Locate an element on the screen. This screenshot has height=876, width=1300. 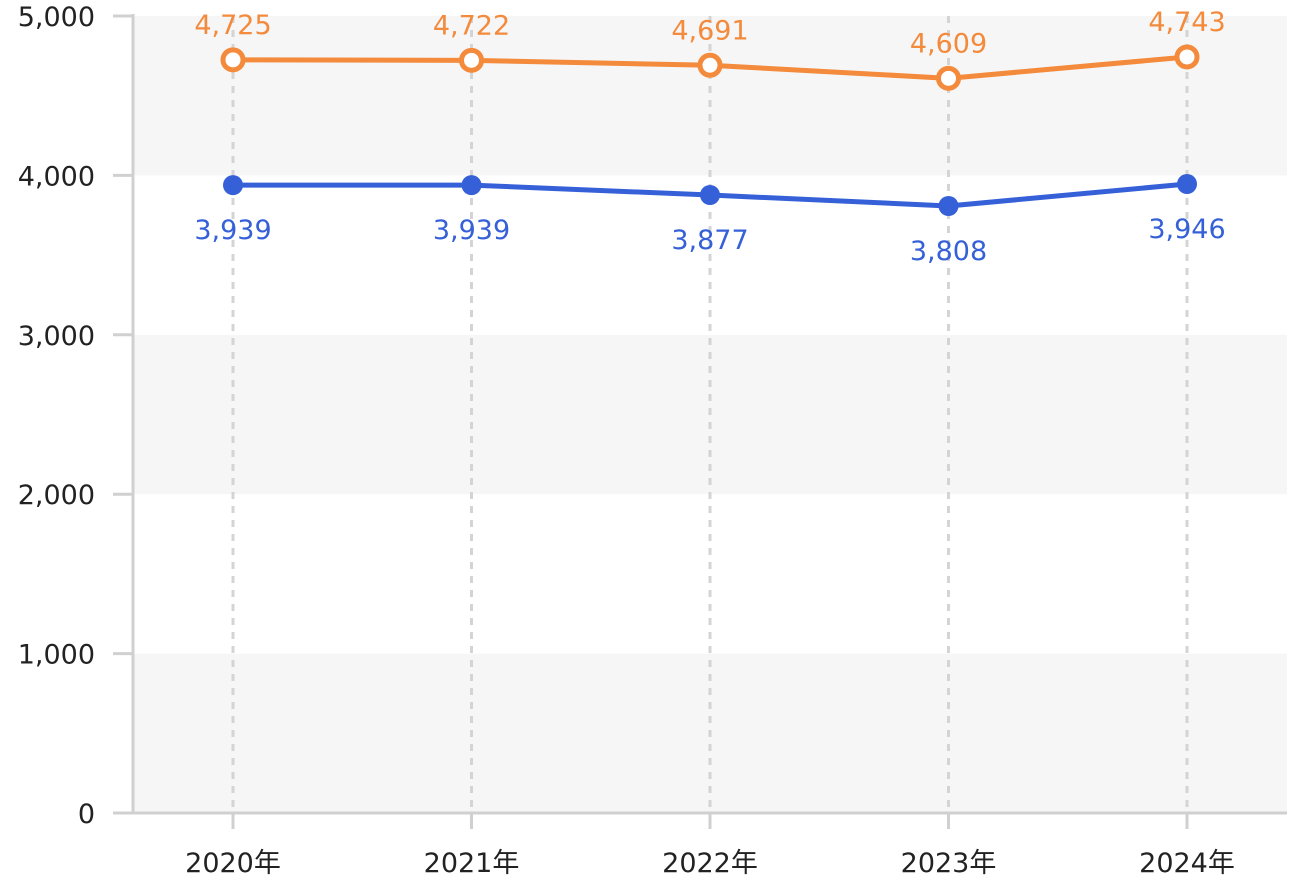
y-tick-label: 0 is located at coordinates (86, 814).